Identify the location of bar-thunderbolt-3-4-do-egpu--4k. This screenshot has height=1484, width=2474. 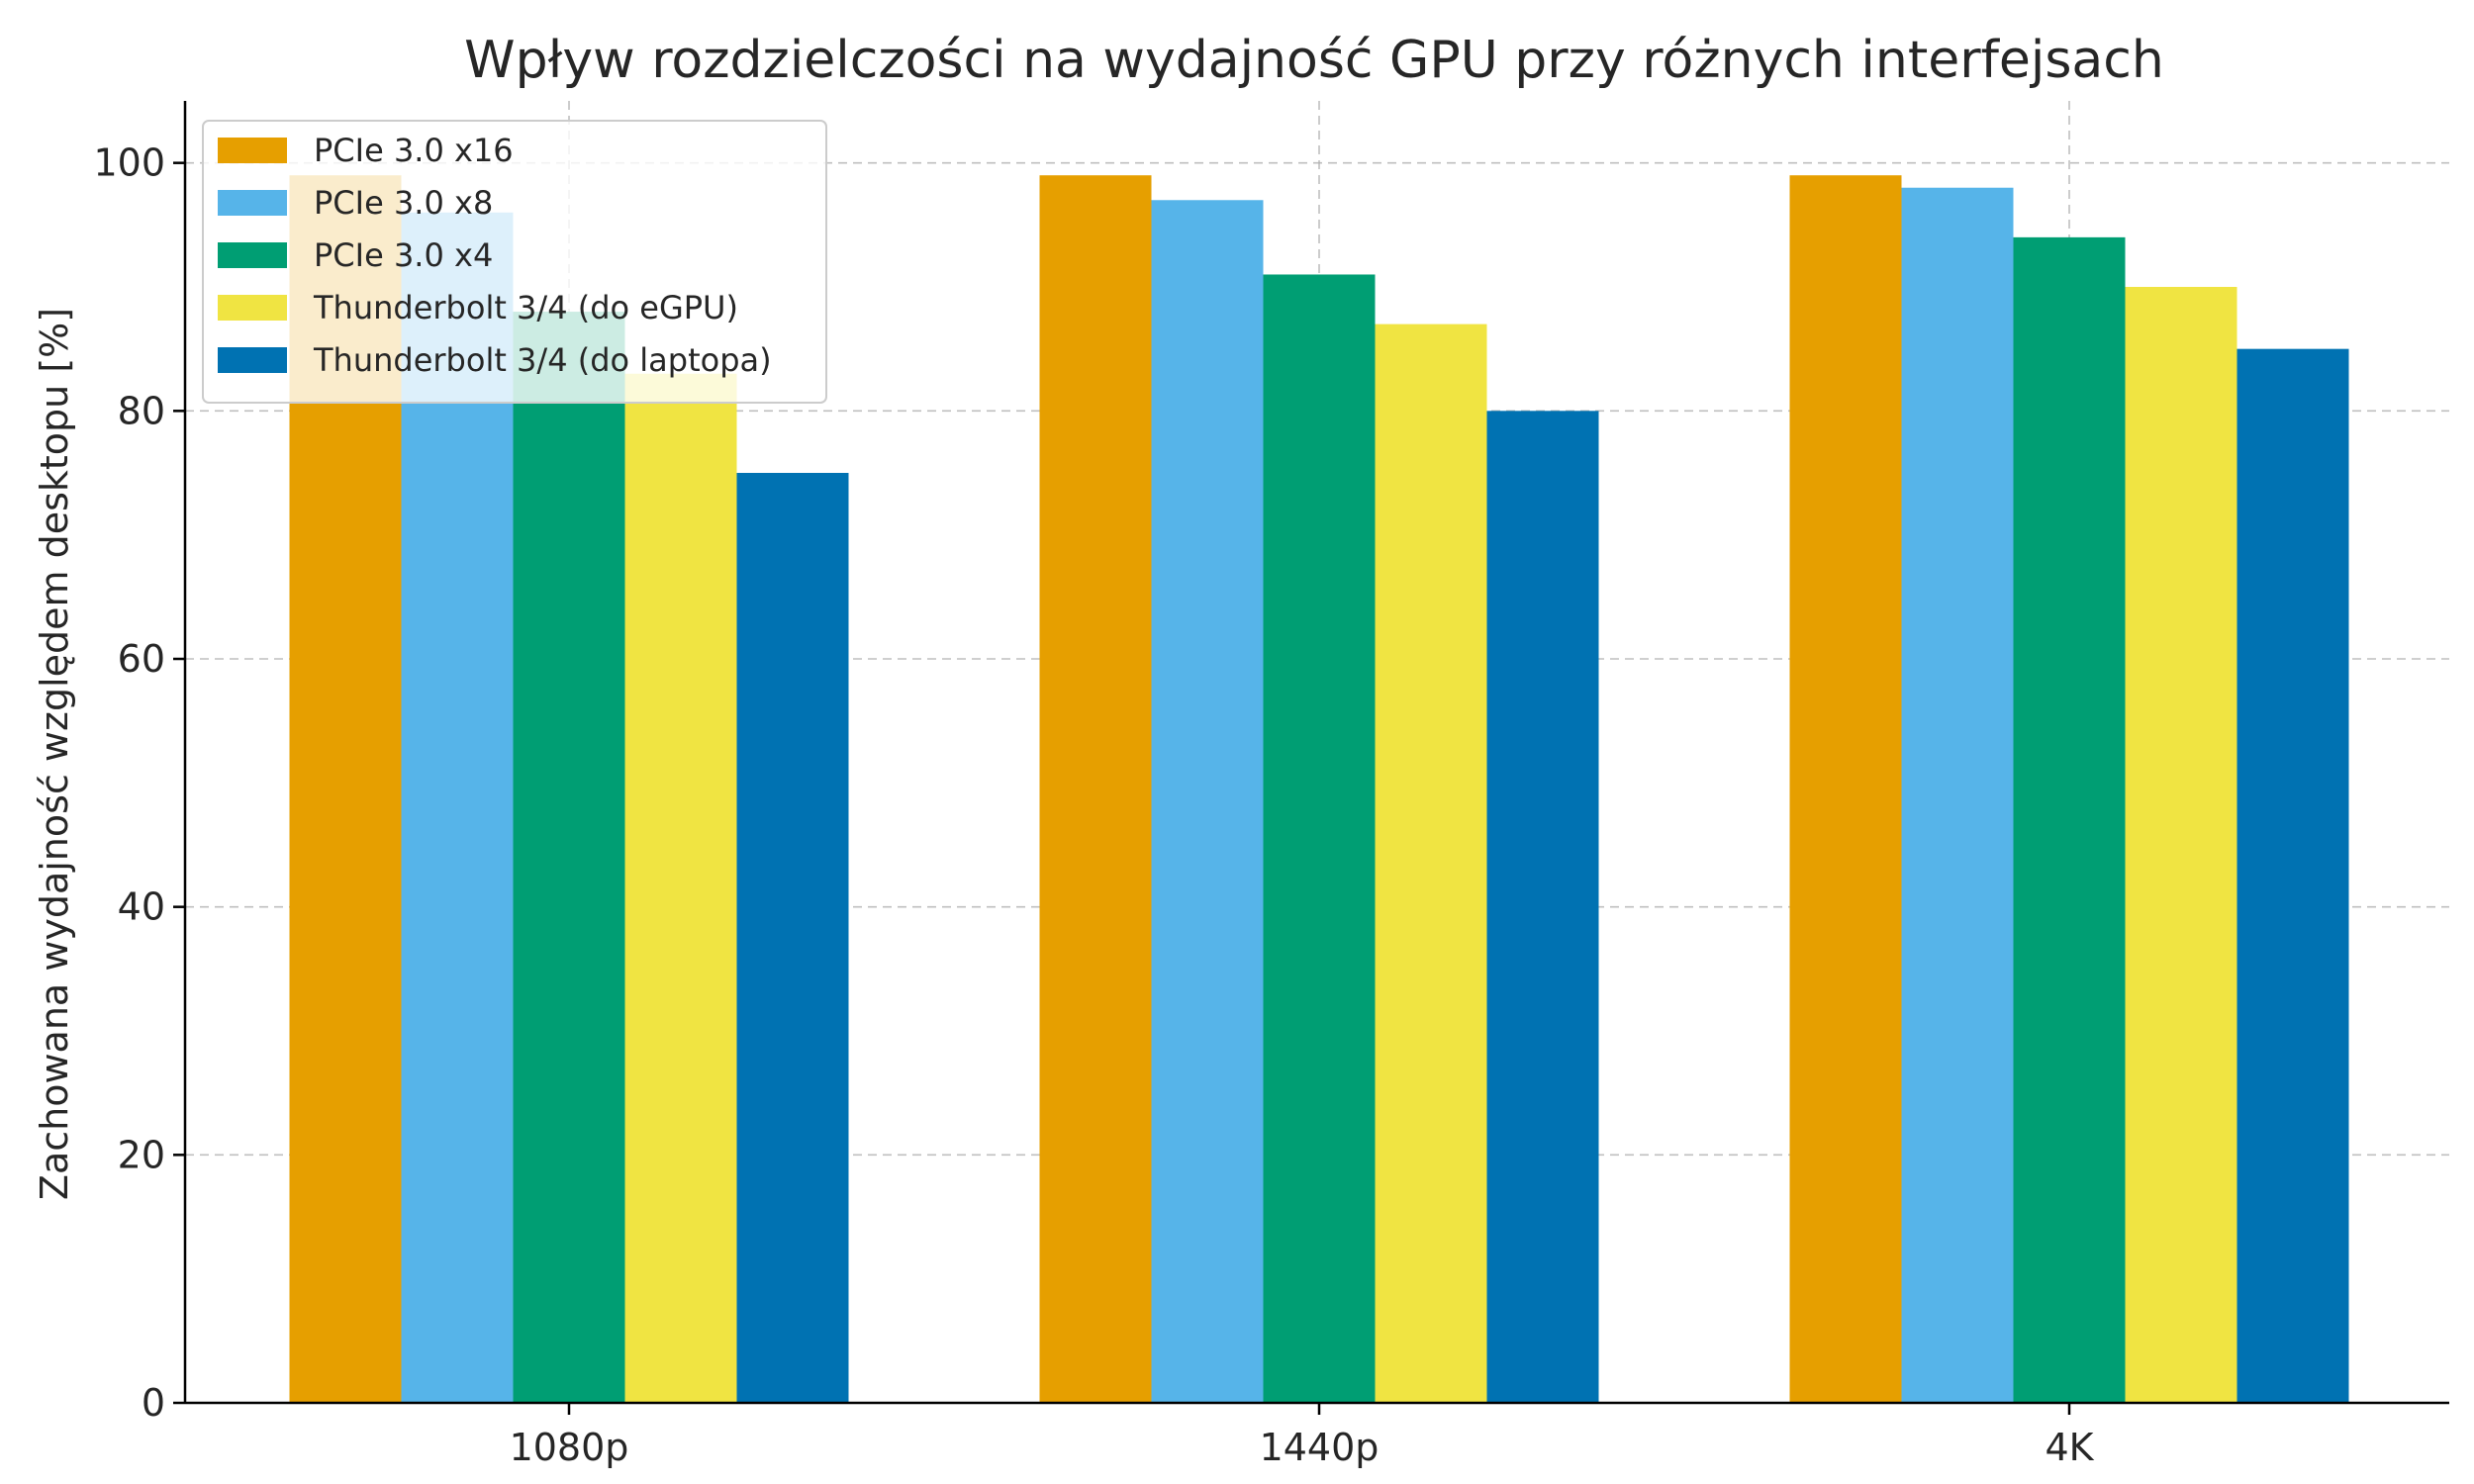
(2181, 845).